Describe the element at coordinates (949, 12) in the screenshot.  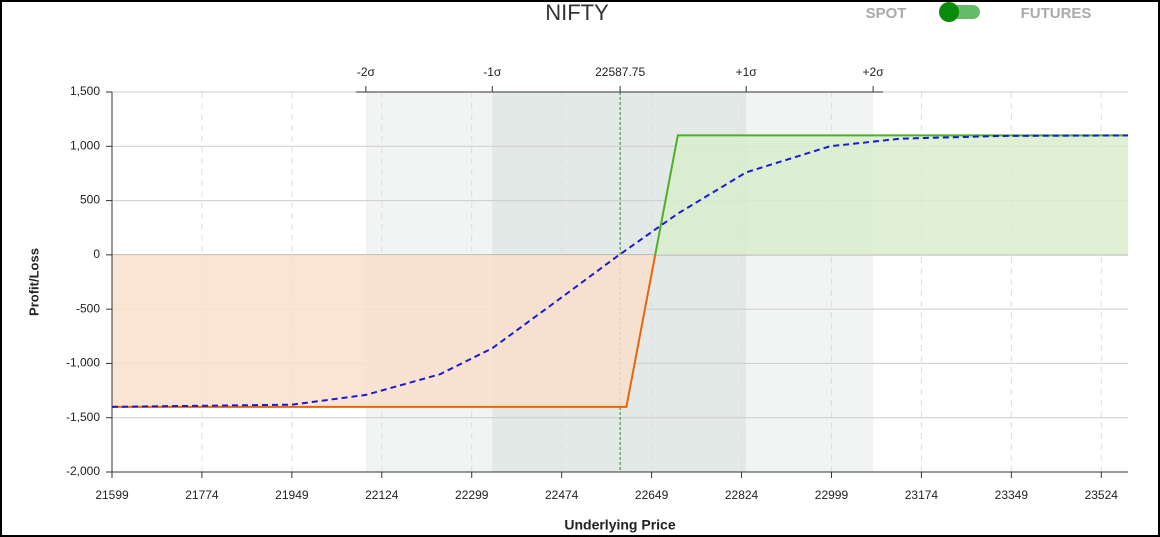
I see `toggle-knob` at that location.